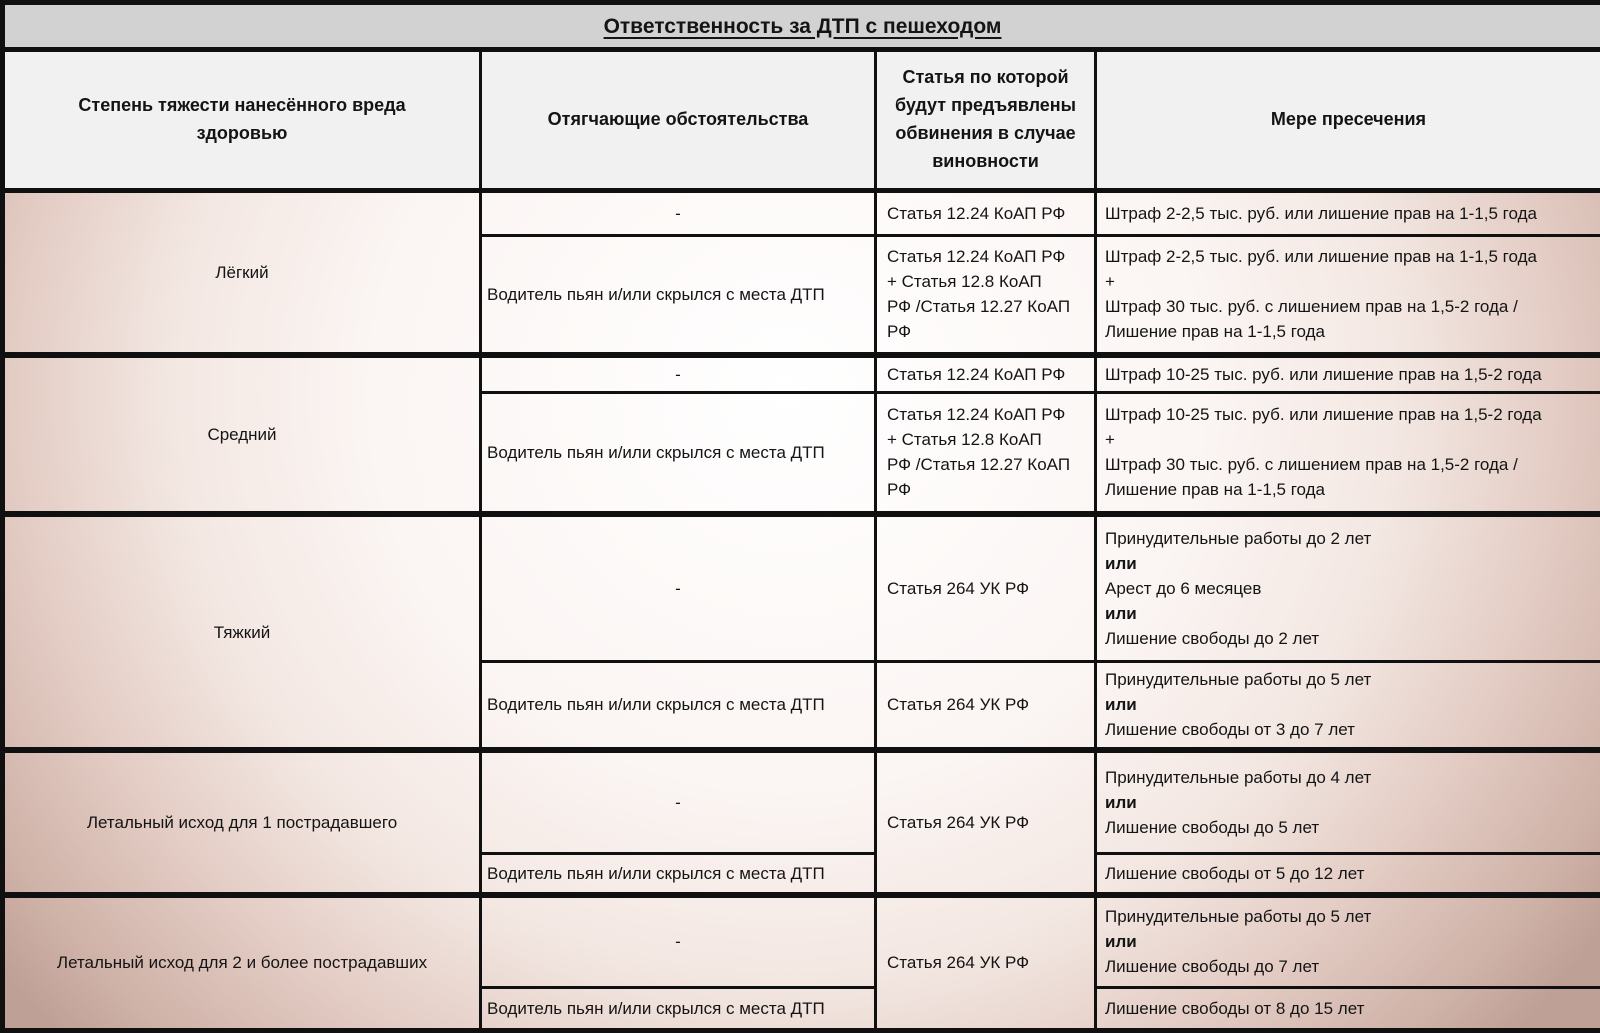 This screenshot has height=1033, width=1600. I want to click on penalty-line: Принудительные работы до 4 лет, so click(1349, 777).